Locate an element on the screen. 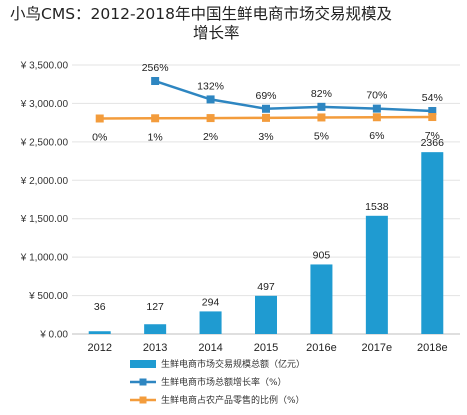  growth-line is located at coordinates (293, 96).